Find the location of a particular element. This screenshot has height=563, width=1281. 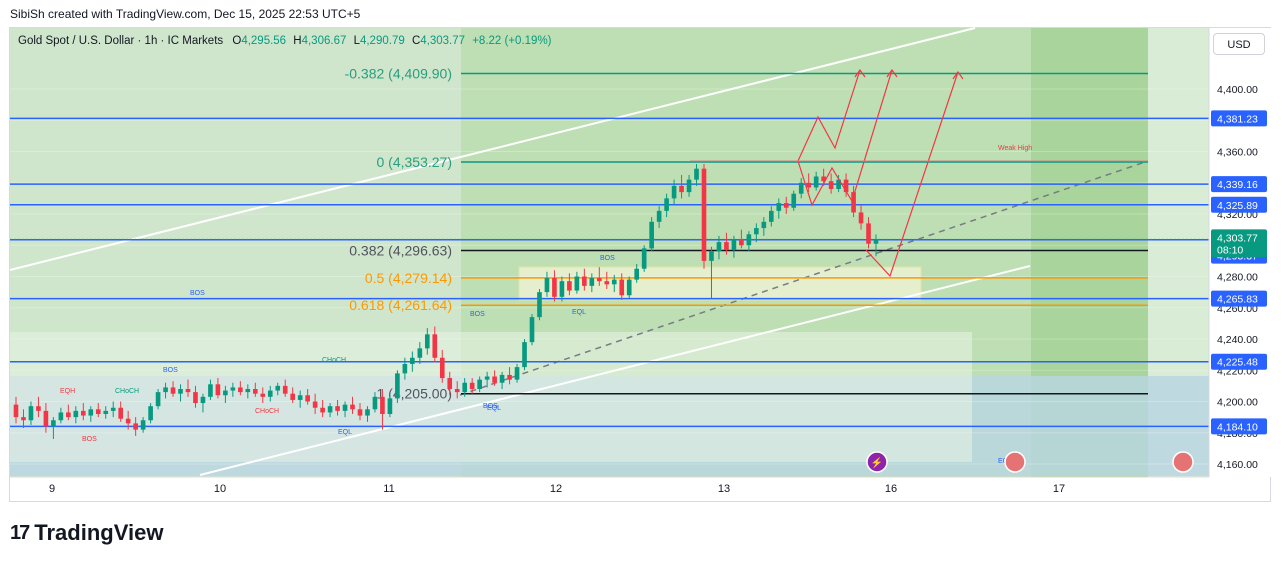

structure-label: EQL is located at coordinates (345, 432).